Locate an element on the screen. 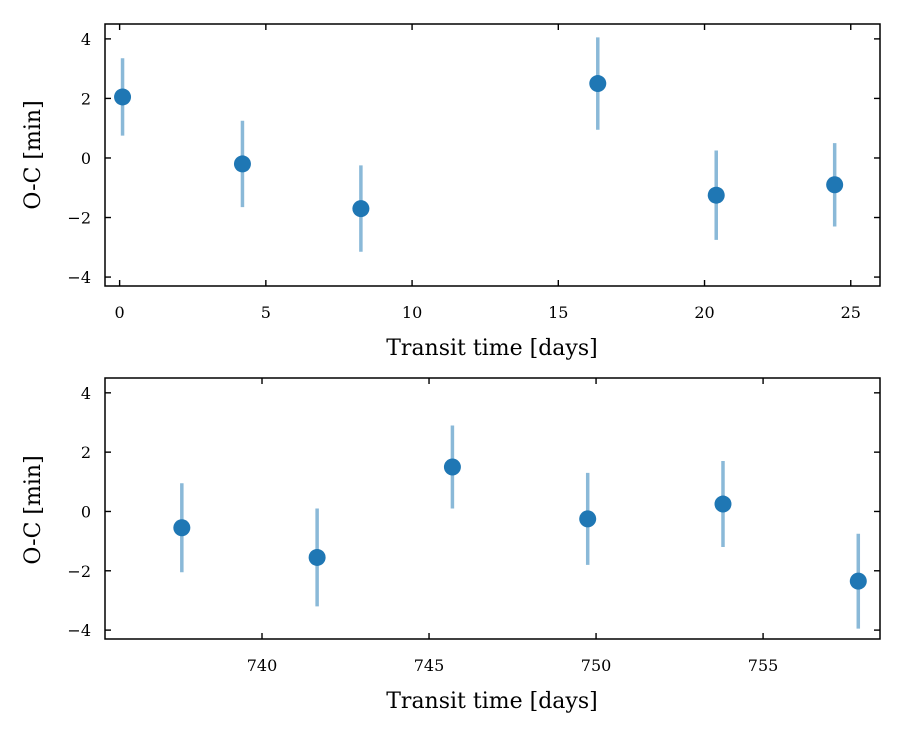  top-y-axis-label: O-C [min] is located at coordinates (33, 154).